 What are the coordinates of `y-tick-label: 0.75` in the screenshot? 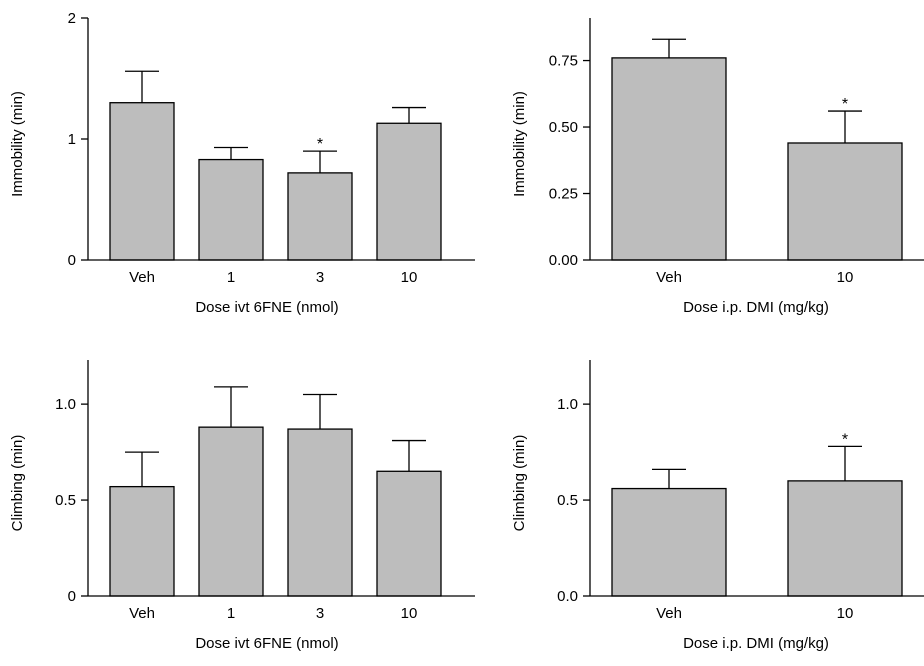 It's located at (563, 61).